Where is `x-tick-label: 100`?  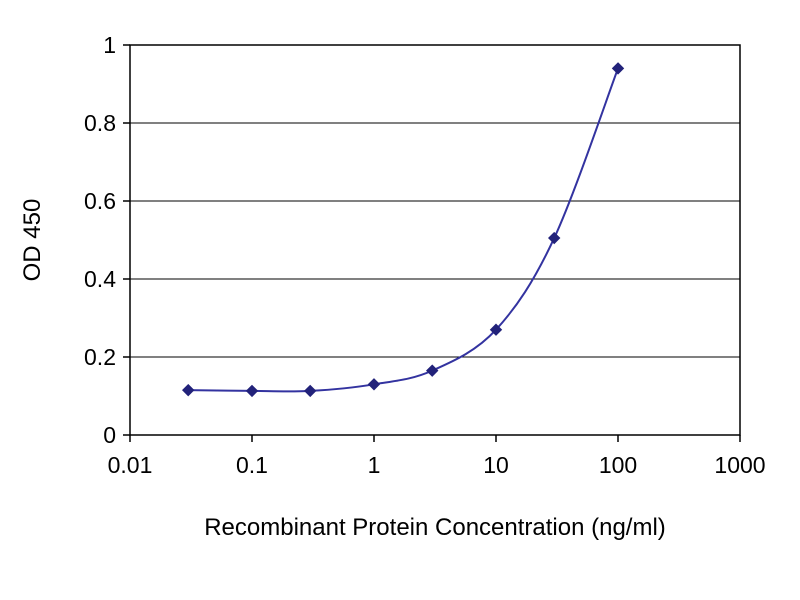 x-tick-label: 100 is located at coordinates (618, 465).